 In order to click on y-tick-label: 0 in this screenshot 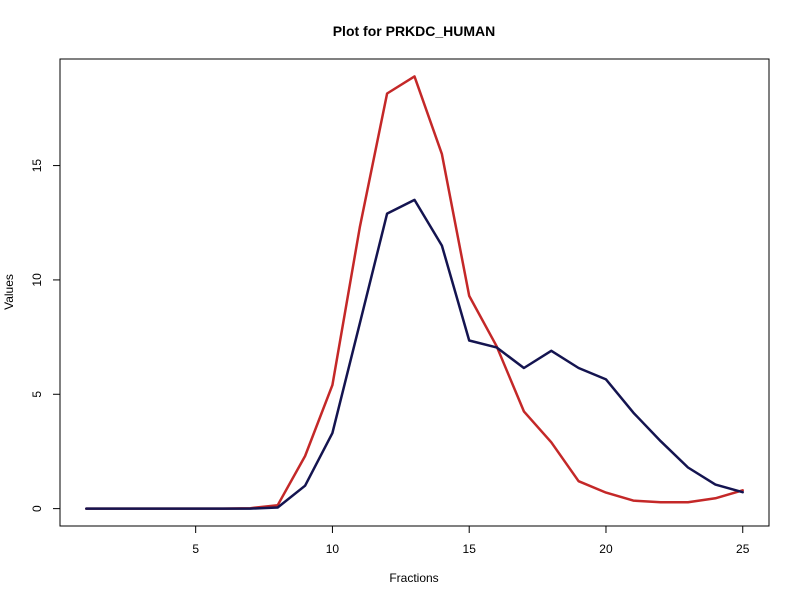, I will do `click(37, 508)`.